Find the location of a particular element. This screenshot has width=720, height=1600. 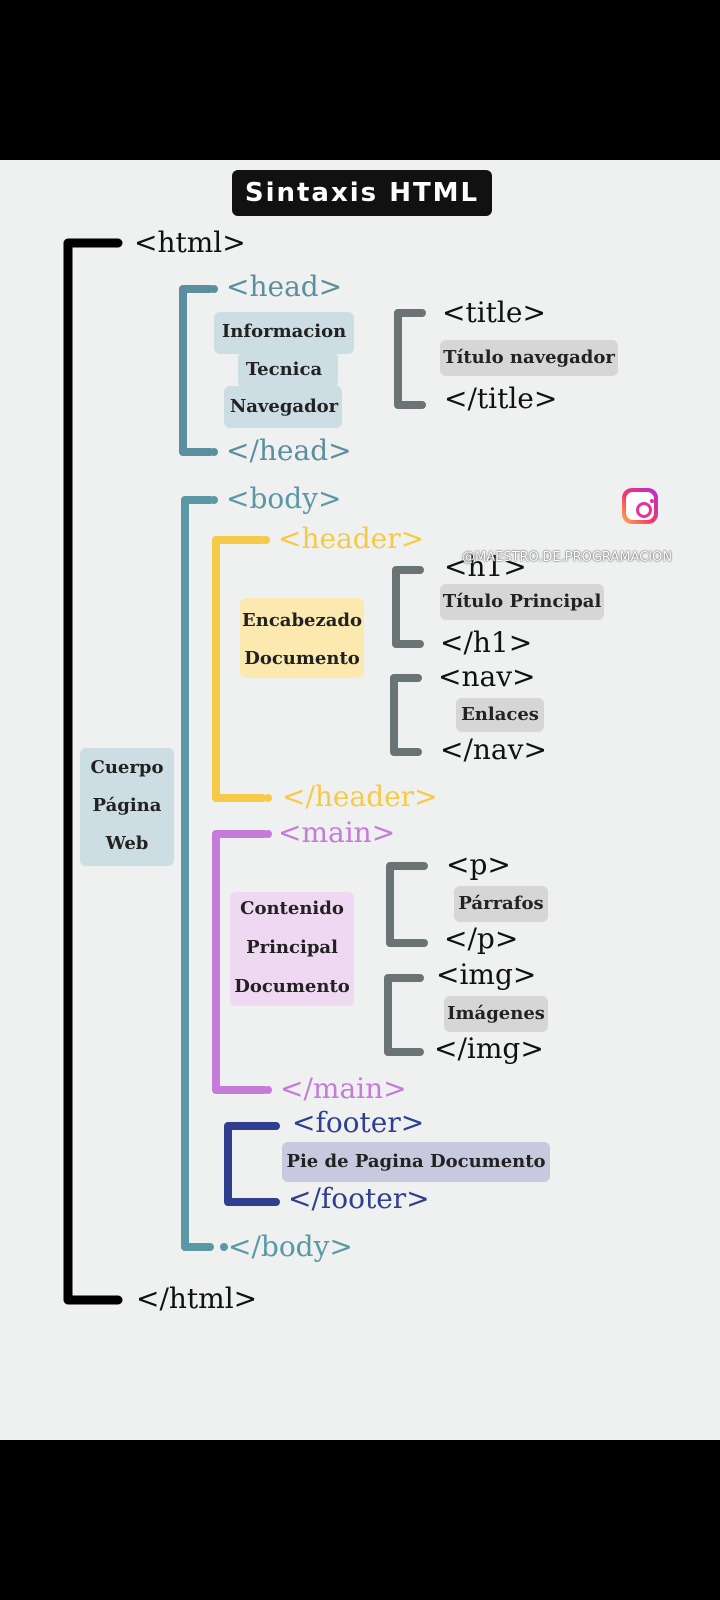

nav-label-box is located at coordinates (500, 715).